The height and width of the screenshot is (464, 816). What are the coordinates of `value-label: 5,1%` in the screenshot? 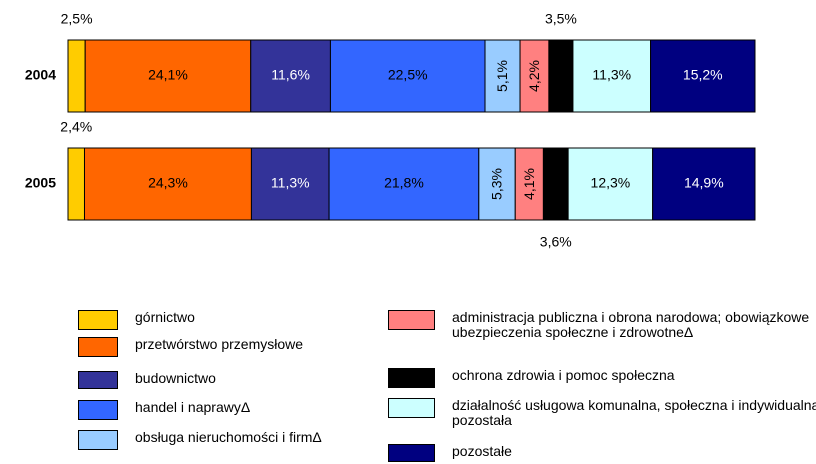 It's located at (502, 76).